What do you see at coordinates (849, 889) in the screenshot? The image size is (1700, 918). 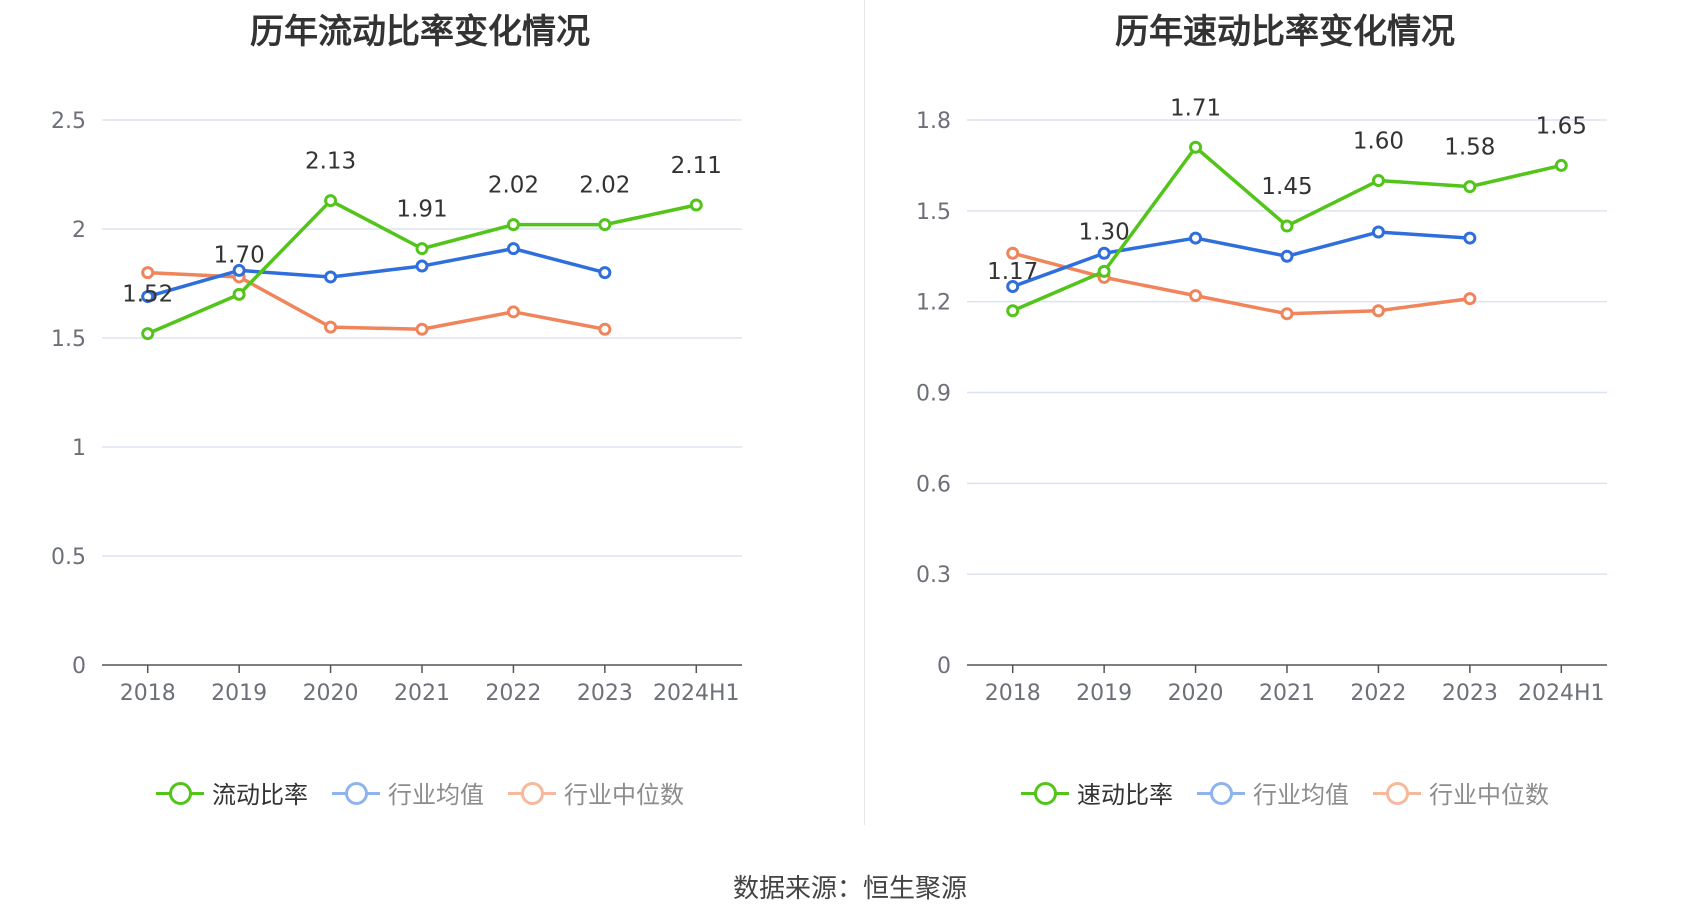 I see `data-source: 数据来源：恒生聚源` at bounding box center [849, 889].